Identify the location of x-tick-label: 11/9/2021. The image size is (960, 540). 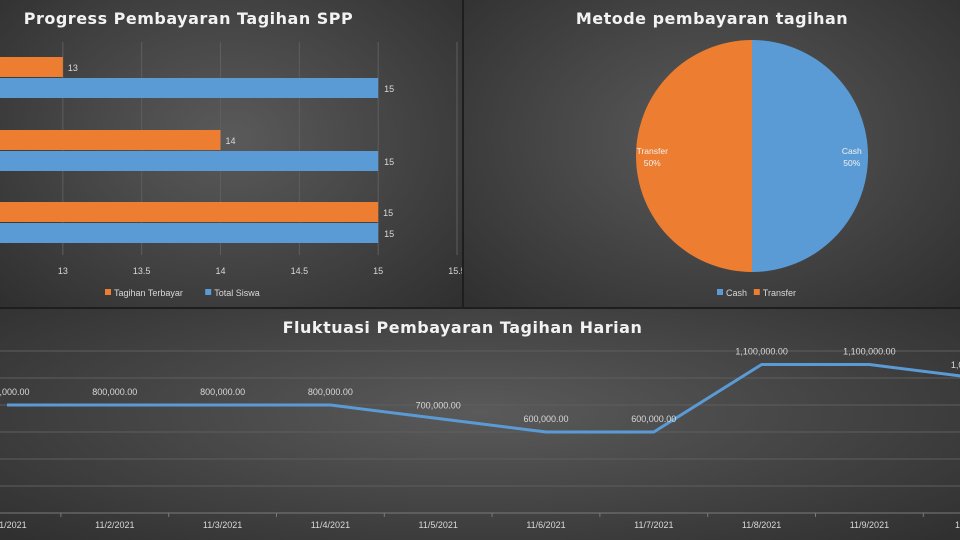
(869, 525).